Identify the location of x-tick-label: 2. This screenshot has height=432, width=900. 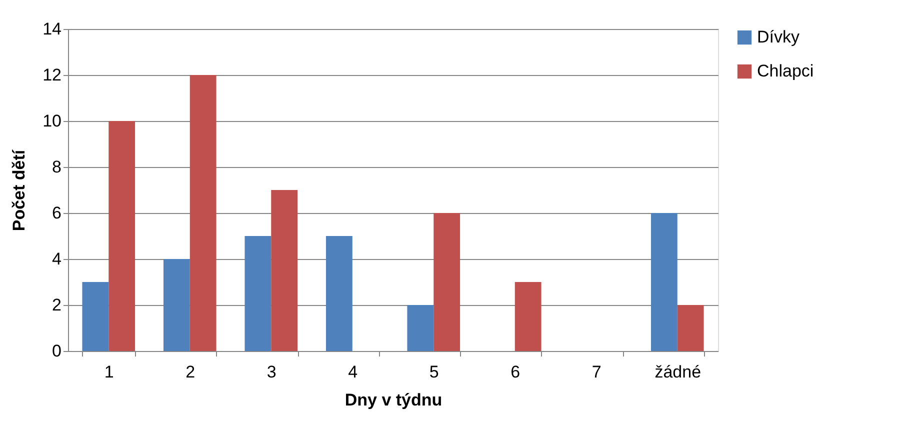
(191, 372).